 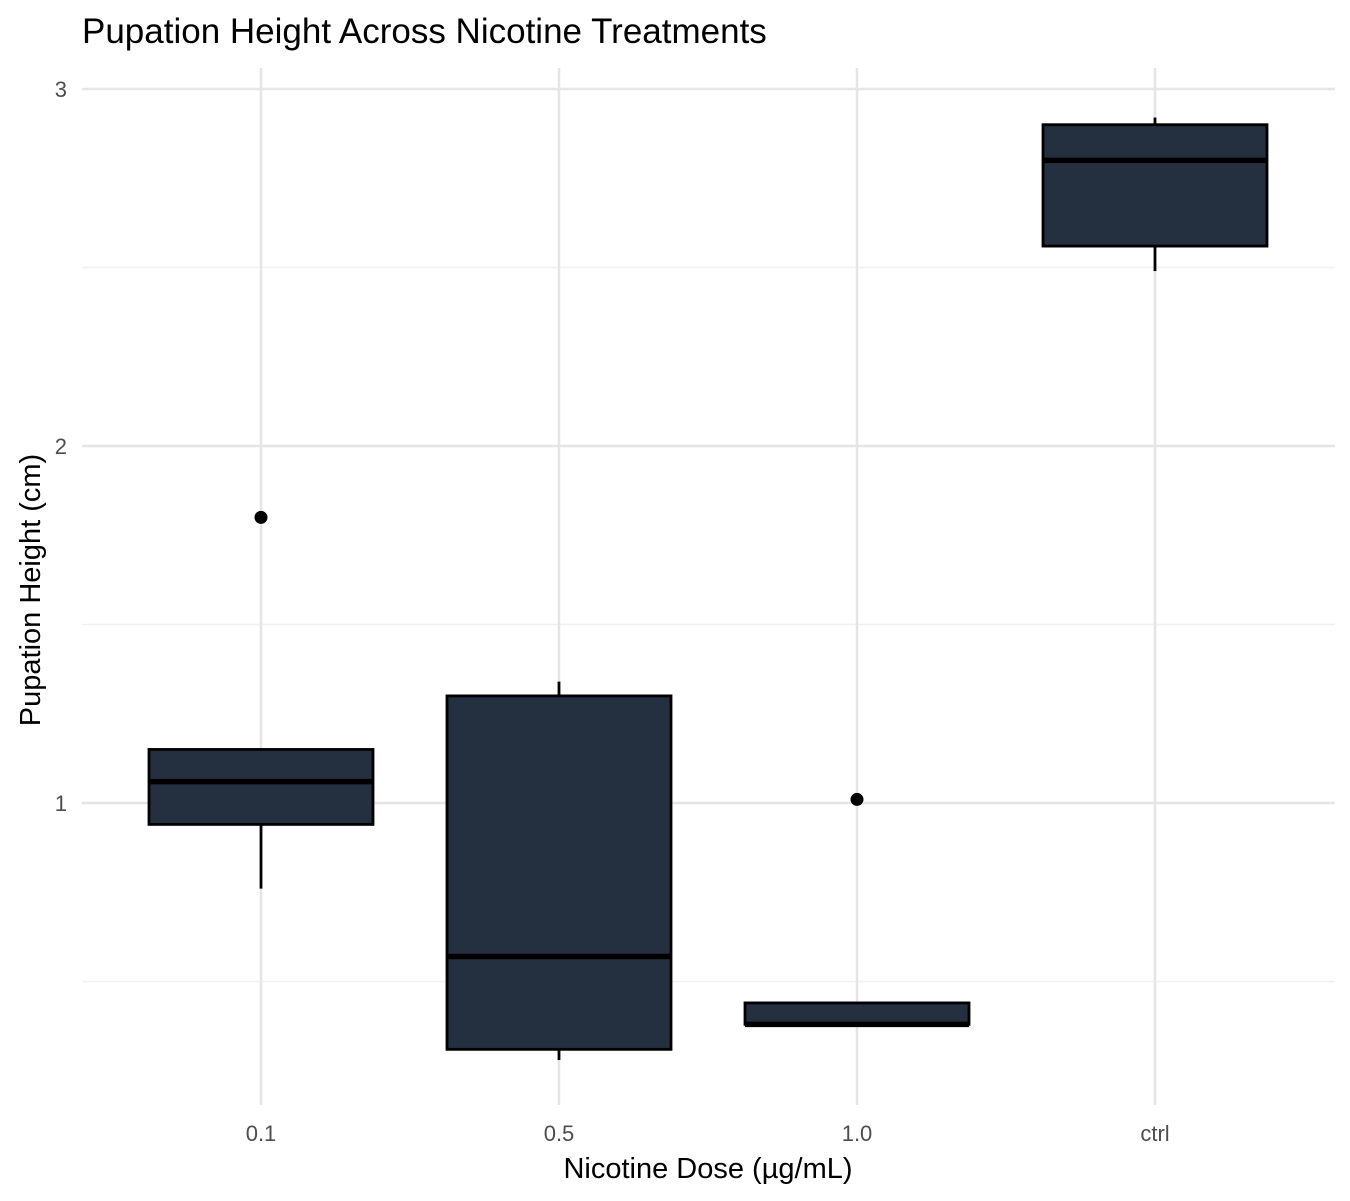 I want to click on x-tick-label: 0.1, so click(x=261, y=1133).